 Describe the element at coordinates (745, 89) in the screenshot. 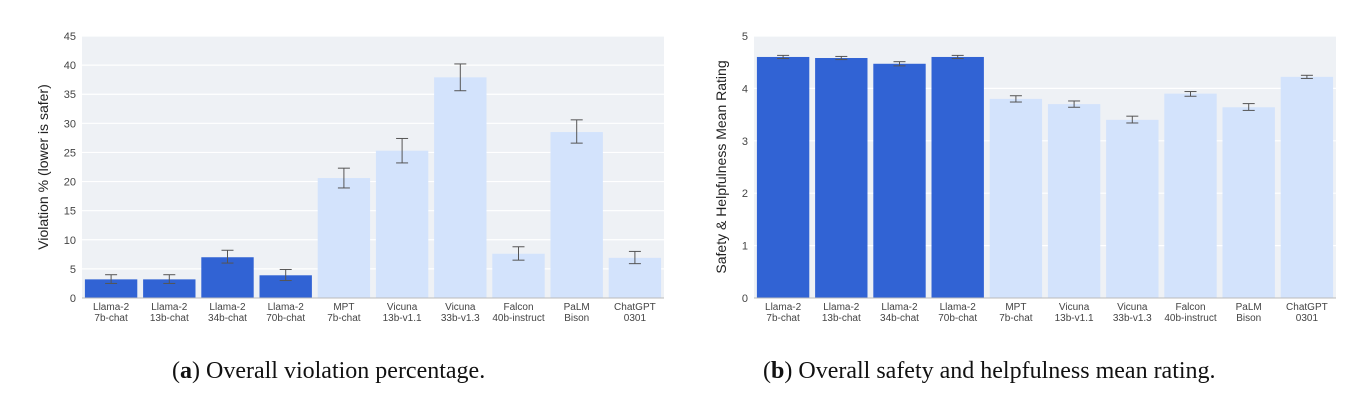

I see `y-tick-label: 4` at that location.